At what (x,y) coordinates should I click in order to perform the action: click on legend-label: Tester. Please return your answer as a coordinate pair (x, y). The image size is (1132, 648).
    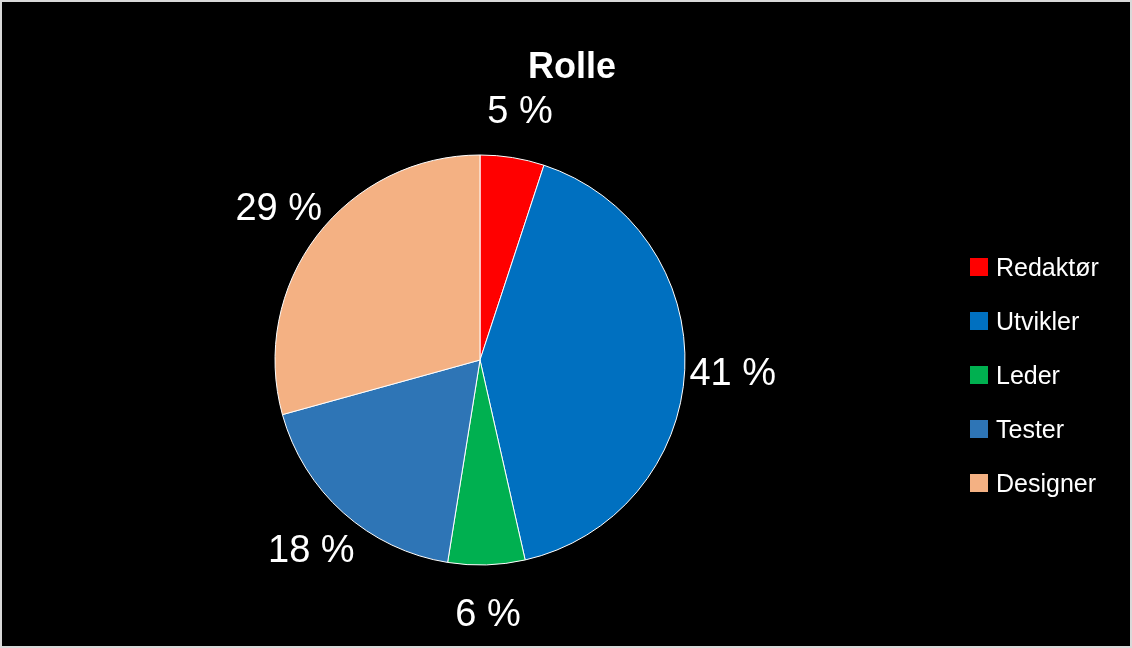
    Looking at the image, I should click on (1030, 429).